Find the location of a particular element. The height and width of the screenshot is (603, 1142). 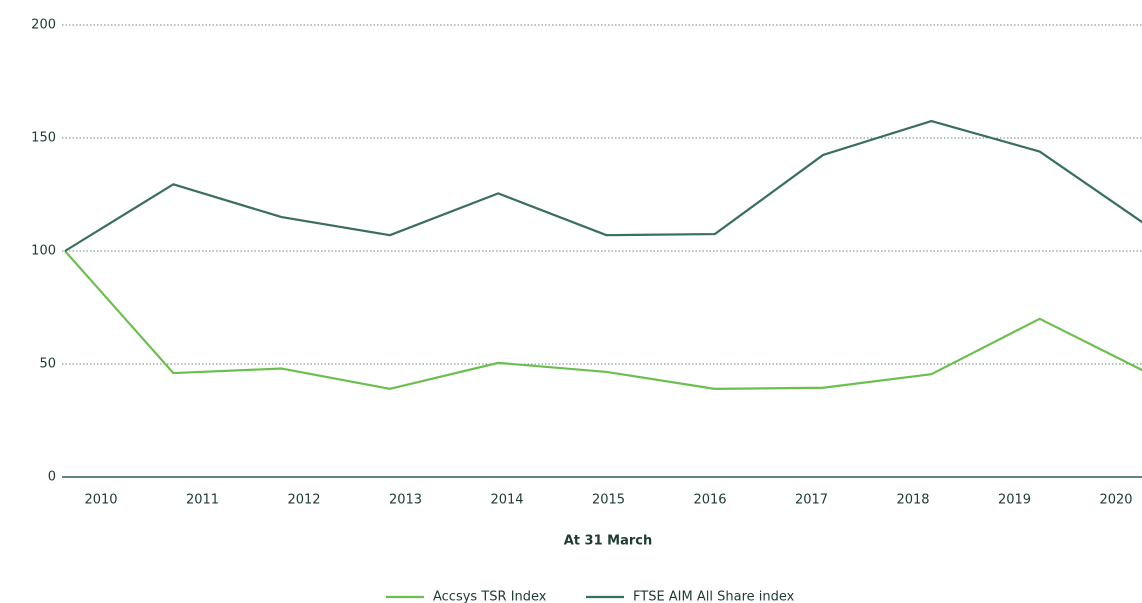

x-tick-label: 2014 is located at coordinates (506, 500).